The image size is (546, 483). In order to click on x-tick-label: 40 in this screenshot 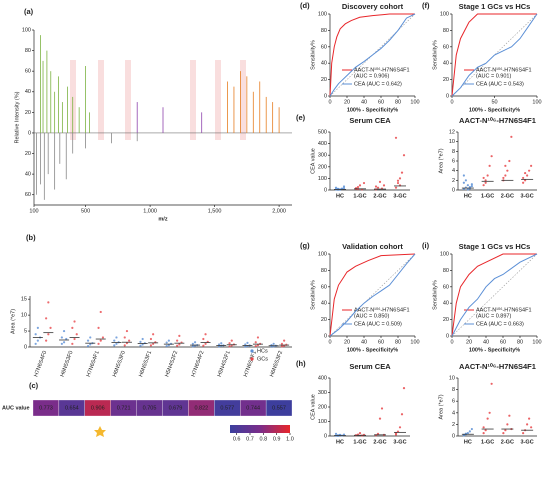, I will do `click(486, 342)`.